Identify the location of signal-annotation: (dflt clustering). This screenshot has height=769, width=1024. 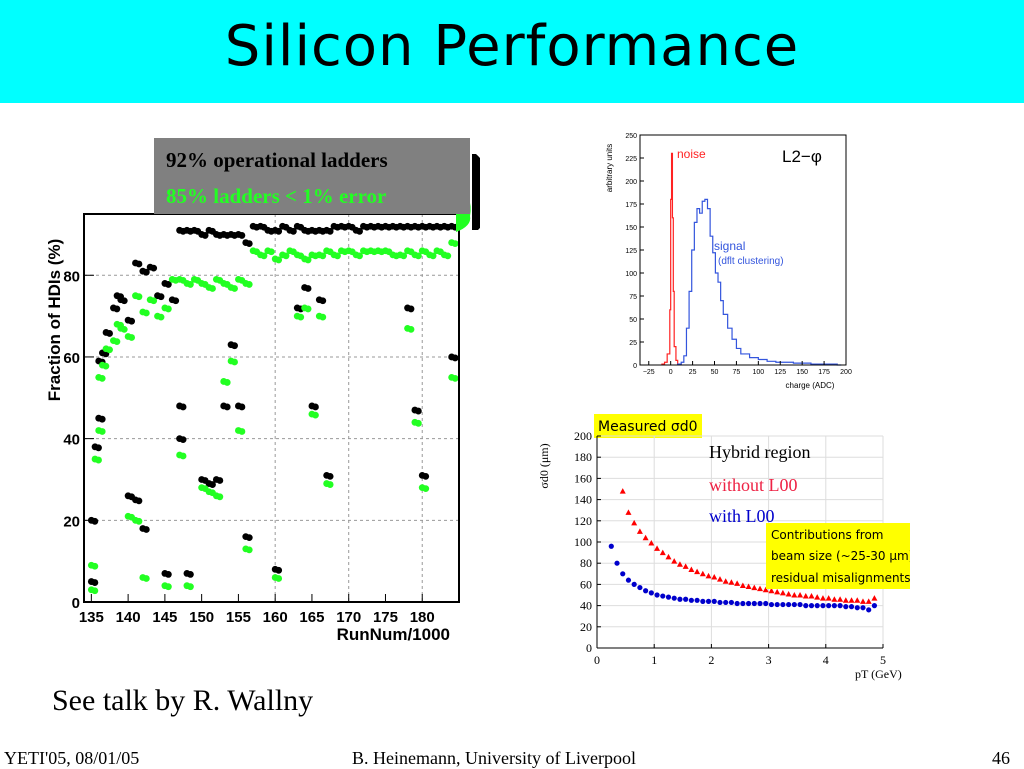
(751, 261).